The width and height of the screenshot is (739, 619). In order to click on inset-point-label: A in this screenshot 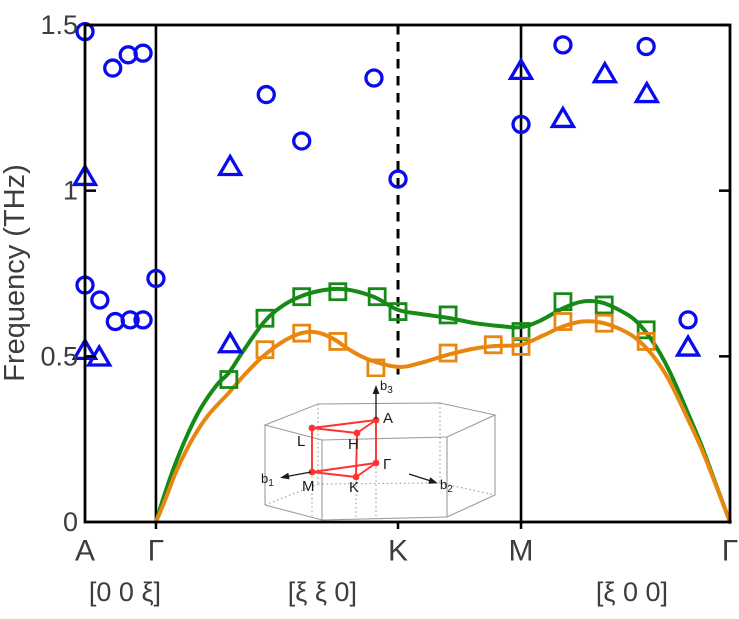, I will do `click(388, 418)`.